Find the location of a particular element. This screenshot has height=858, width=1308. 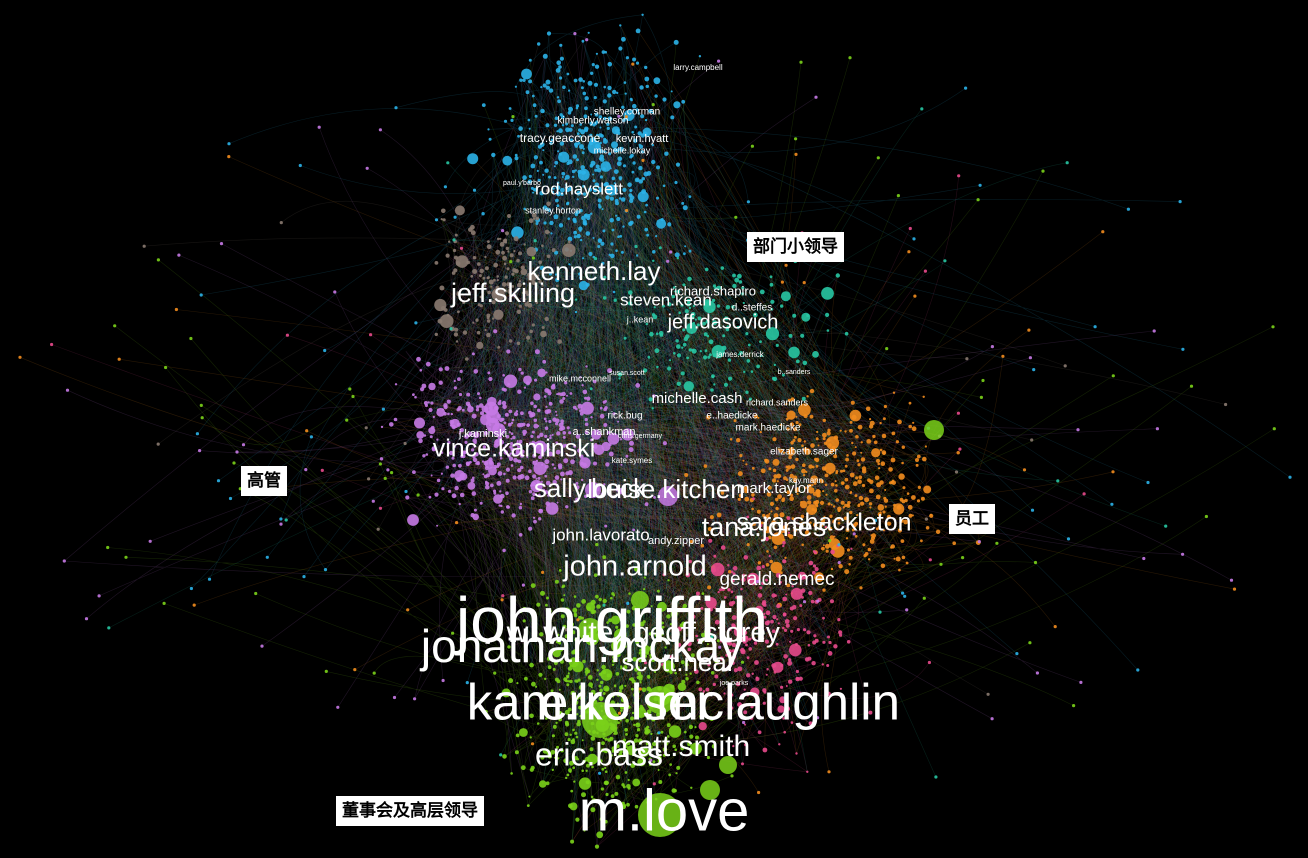

node-label: susan.scott is located at coordinates (626, 373).